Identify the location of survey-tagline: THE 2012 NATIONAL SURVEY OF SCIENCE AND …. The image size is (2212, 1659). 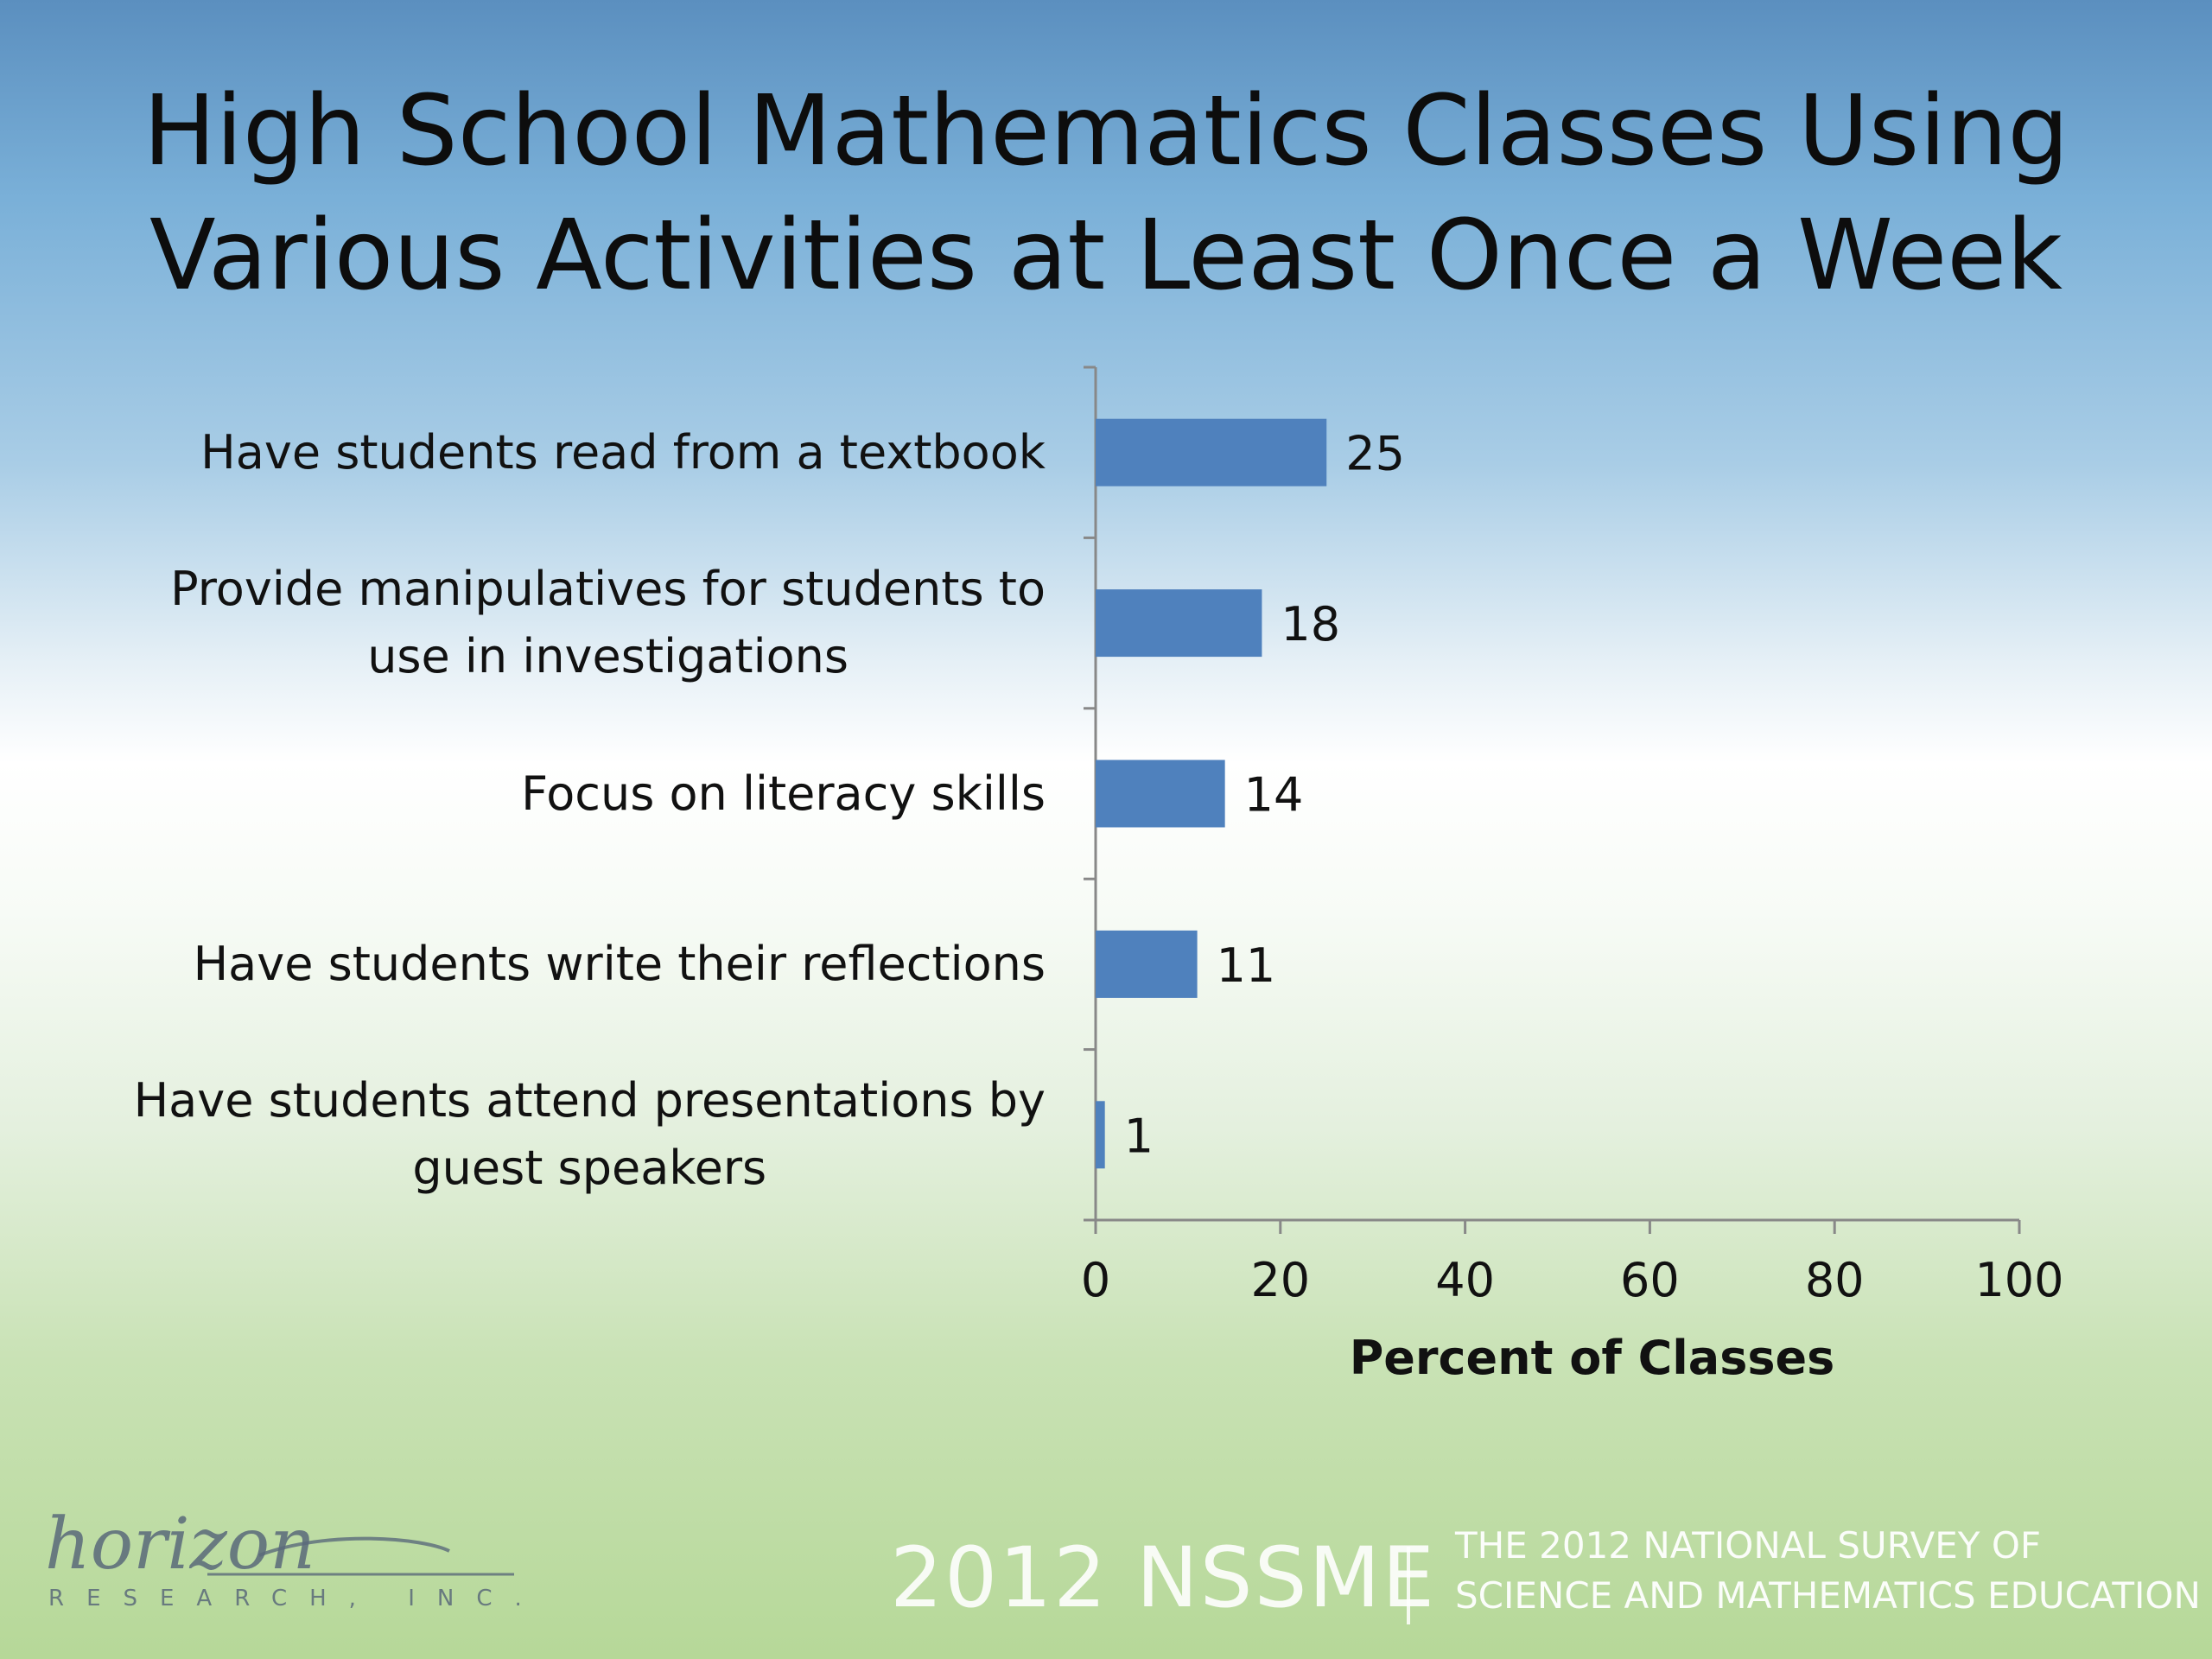
(1828, 1571).